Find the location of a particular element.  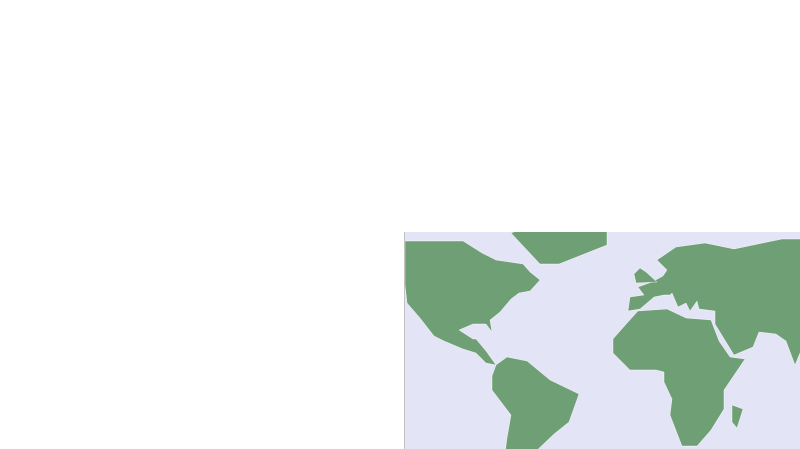

south-america is located at coordinates (535, 402).